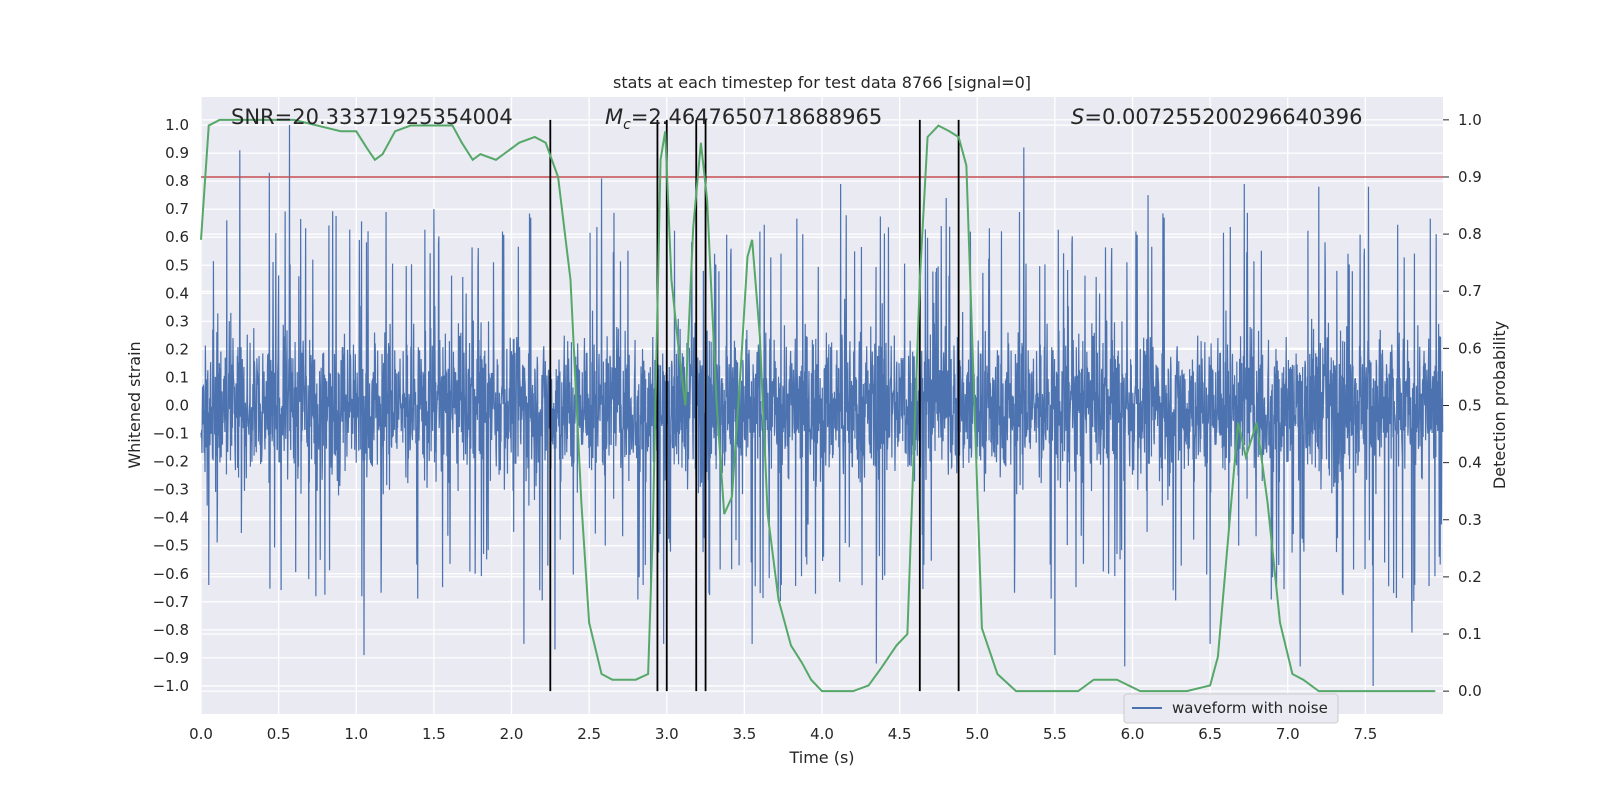 The image size is (1600, 800). Describe the element at coordinates (177, 153) in the screenshot. I see `y-tick-label: 0.9` at that location.